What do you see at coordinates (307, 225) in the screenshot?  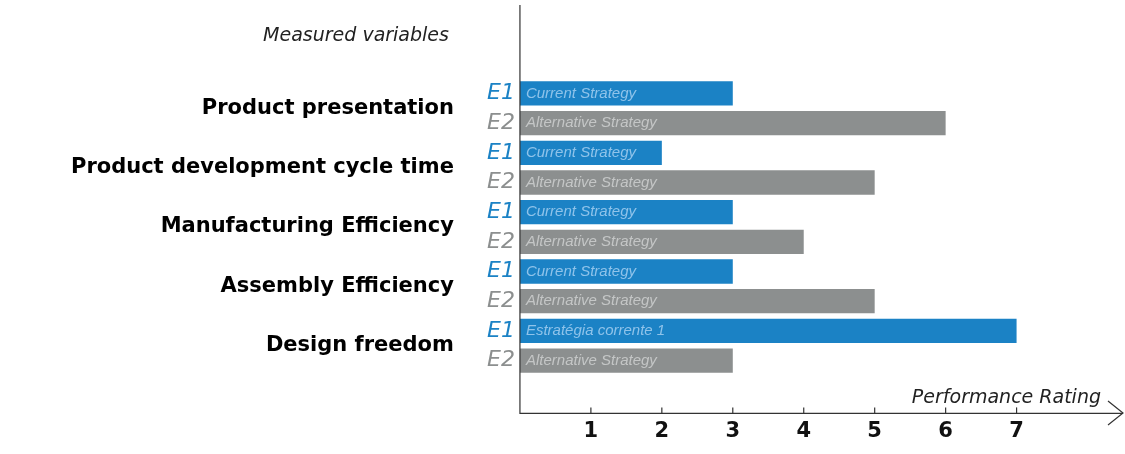 I see `y-tick-label: Manufacturing Efficiency` at bounding box center [307, 225].